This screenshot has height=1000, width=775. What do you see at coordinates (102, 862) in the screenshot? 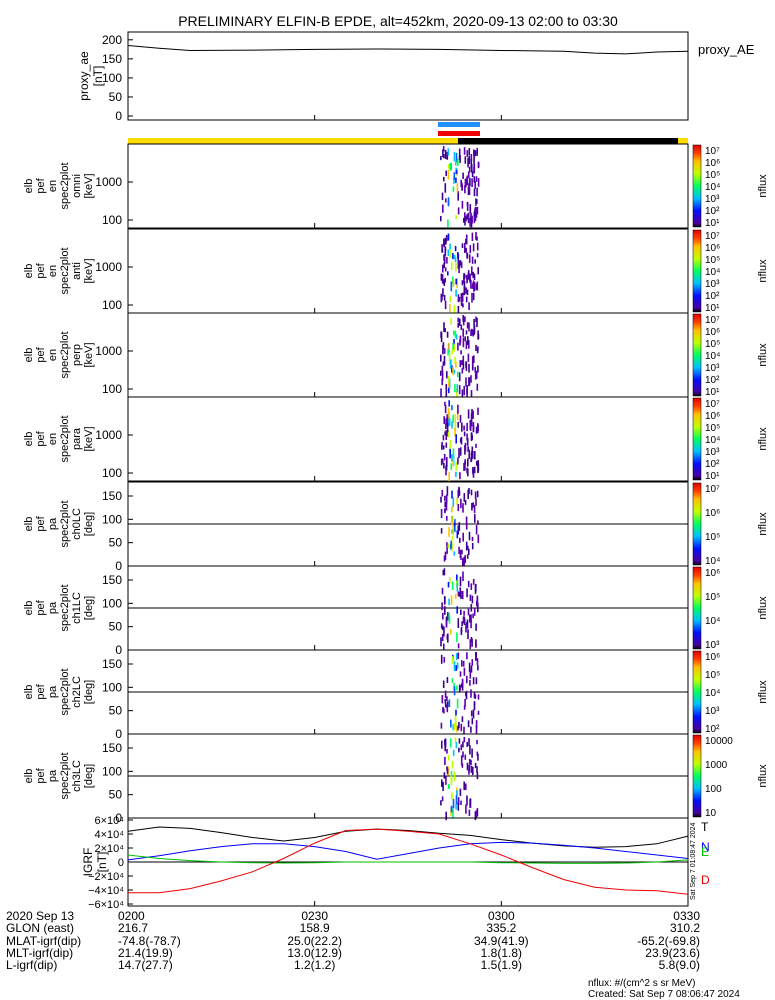
I see `igrf-ylabel-2: [nT]` at bounding box center [102, 862].